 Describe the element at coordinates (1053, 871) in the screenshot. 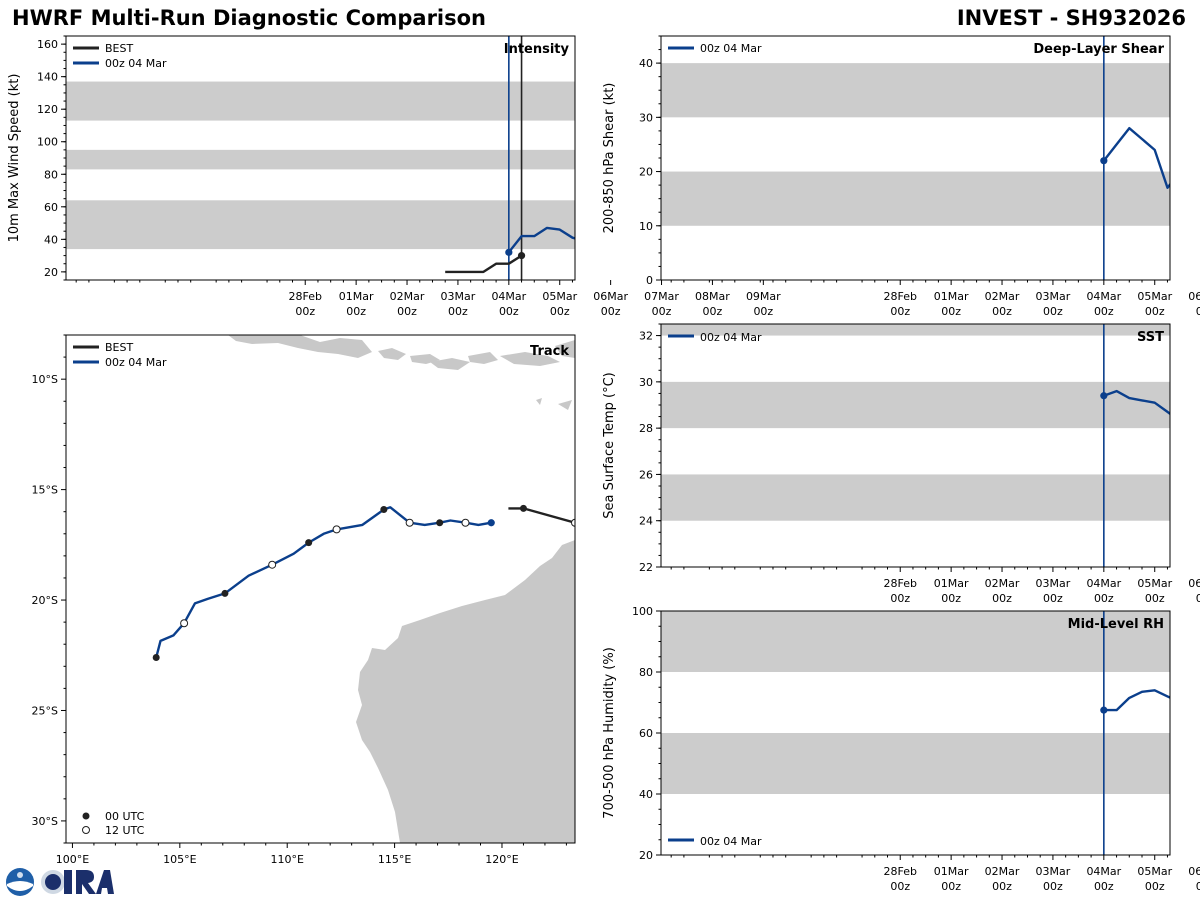

I see `rh-xtick-day: 03Mar` at that location.